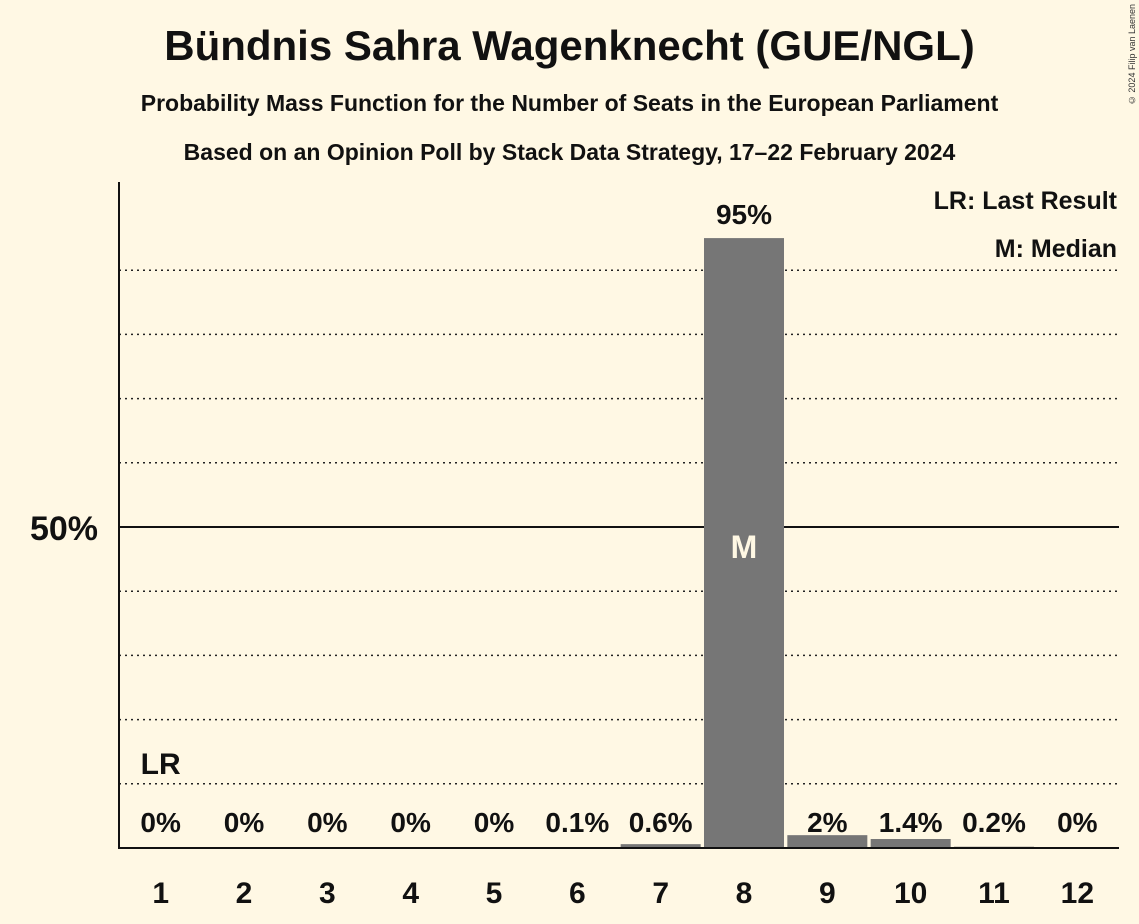 This screenshot has width=1139, height=924. I want to click on x-tick-label: 10, so click(910, 893).